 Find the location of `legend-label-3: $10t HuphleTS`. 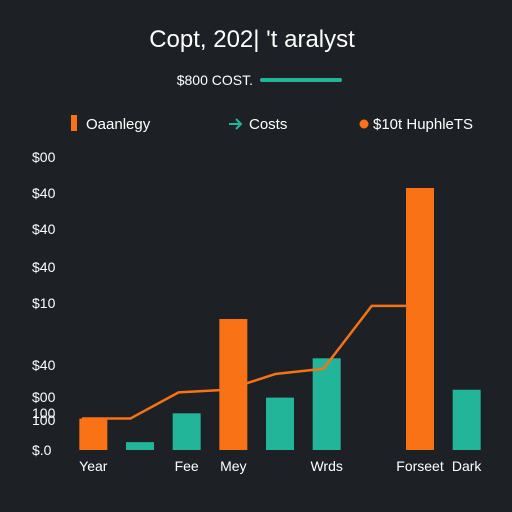

legend-label-3: $10t HuphleTS is located at coordinates (423, 124).